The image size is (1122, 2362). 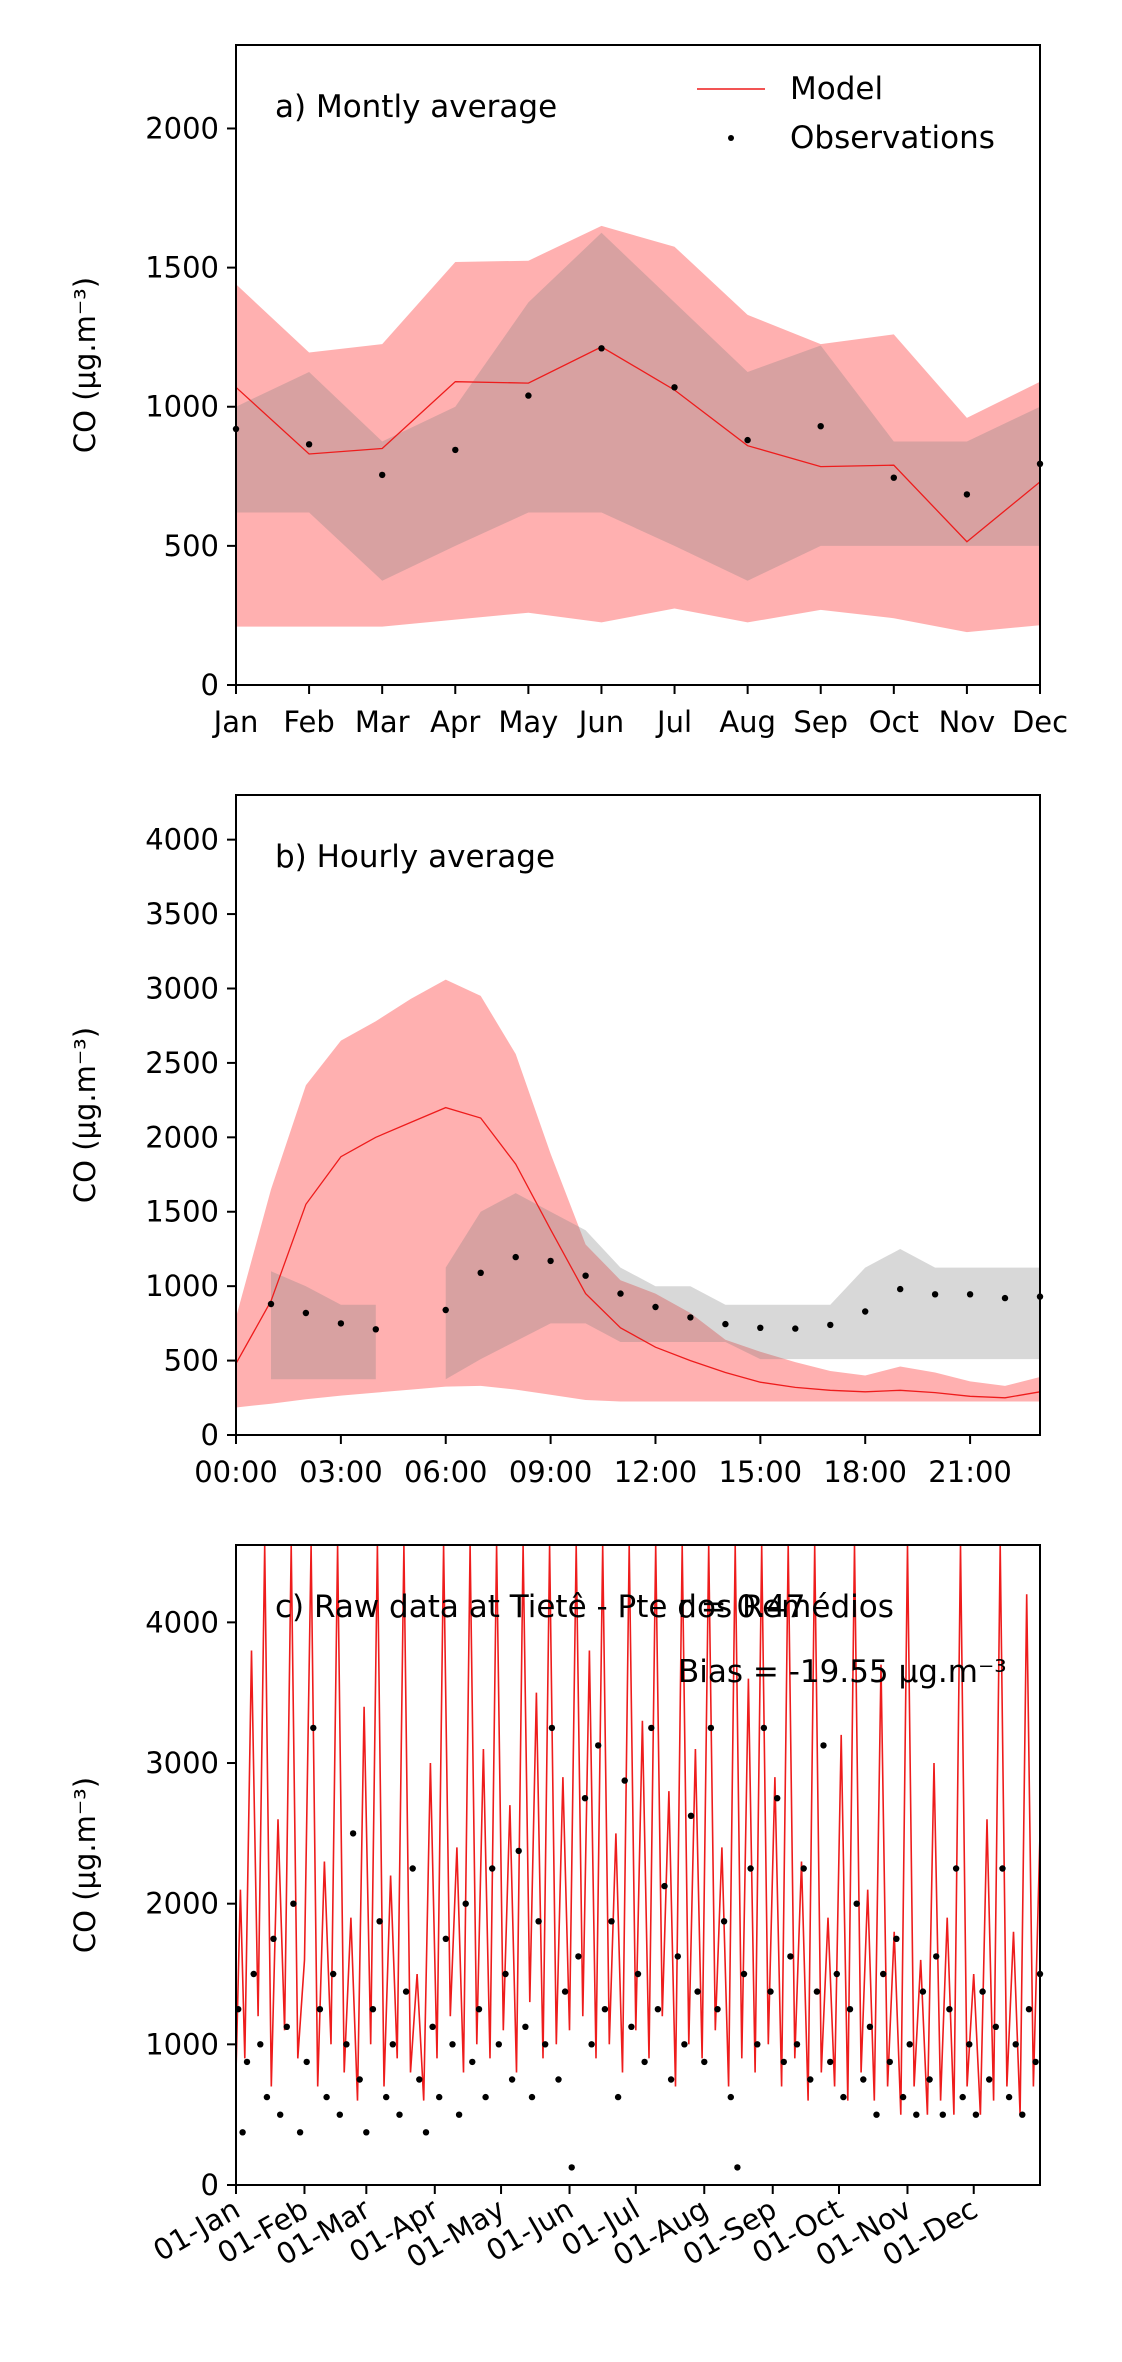 What do you see at coordinates (584, 1607) in the screenshot?
I see `c-panel-title: c) Raw data at Tietê - Pte dos Remédios` at bounding box center [584, 1607].